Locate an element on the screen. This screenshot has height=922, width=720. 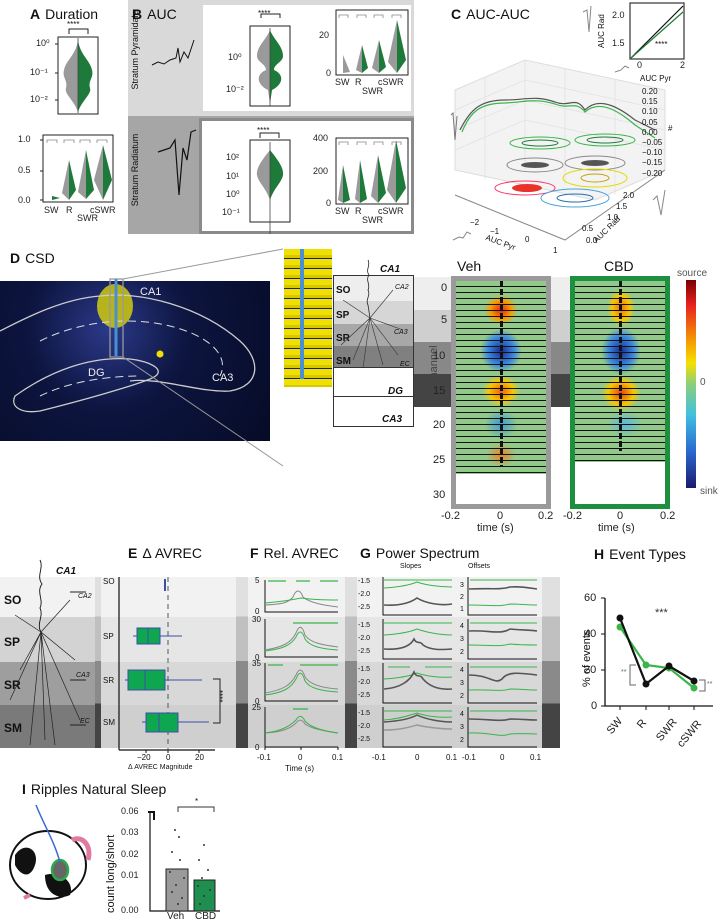
input-ca2: CA2 is located at coordinates (402, 287).